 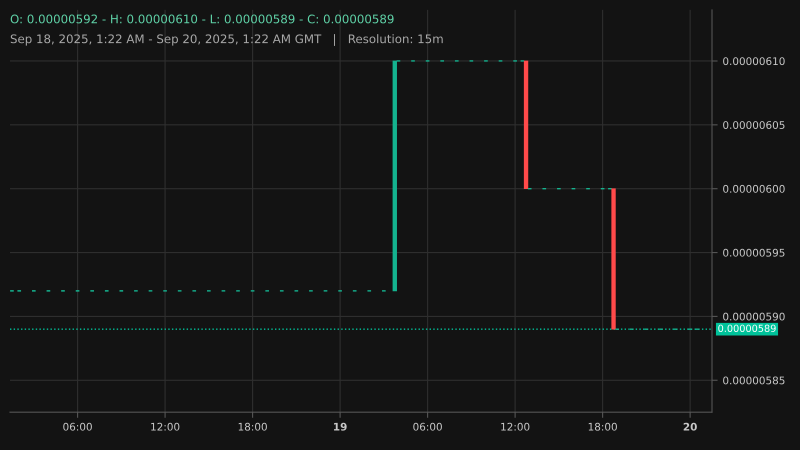 What do you see at coordinates (753, 125) in the screenshot?
I see `y-tick-label: 0.00000605` at bounding box center [753, 125].